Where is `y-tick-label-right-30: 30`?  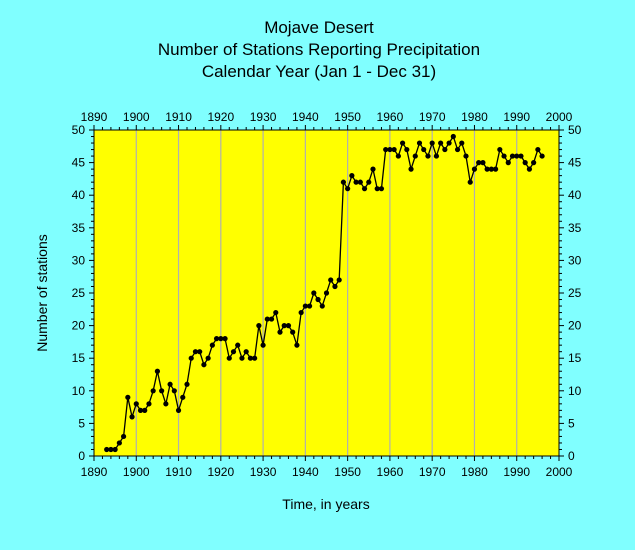 y-tick-label-right-30: 30 is located at coordinates (575, 260).